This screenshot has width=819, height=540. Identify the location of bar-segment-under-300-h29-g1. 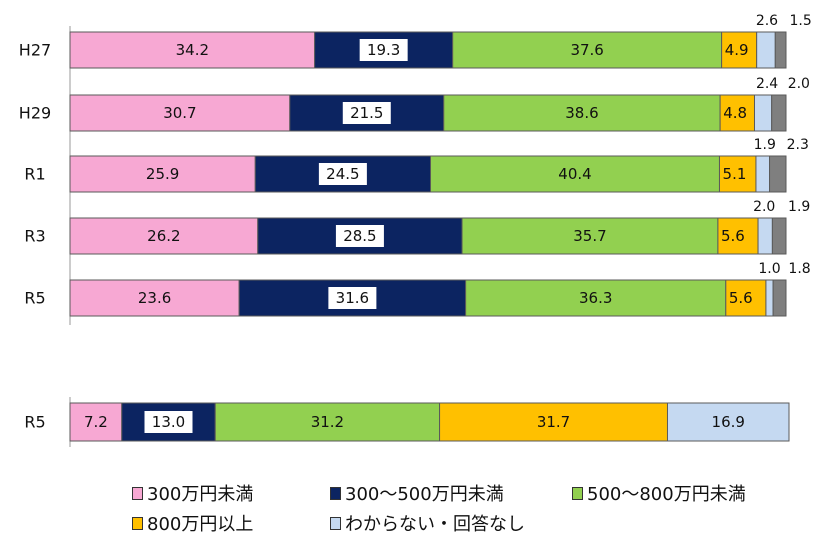
(180, 113).